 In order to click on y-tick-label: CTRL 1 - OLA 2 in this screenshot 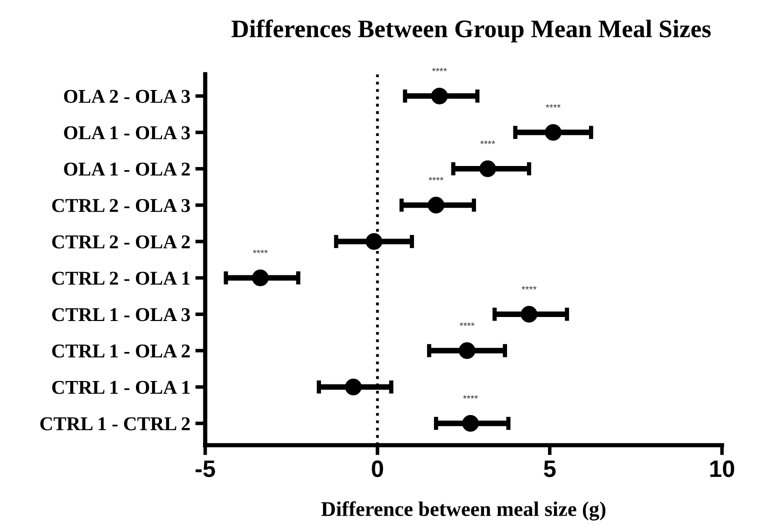, I will do `click(121, 351)`.